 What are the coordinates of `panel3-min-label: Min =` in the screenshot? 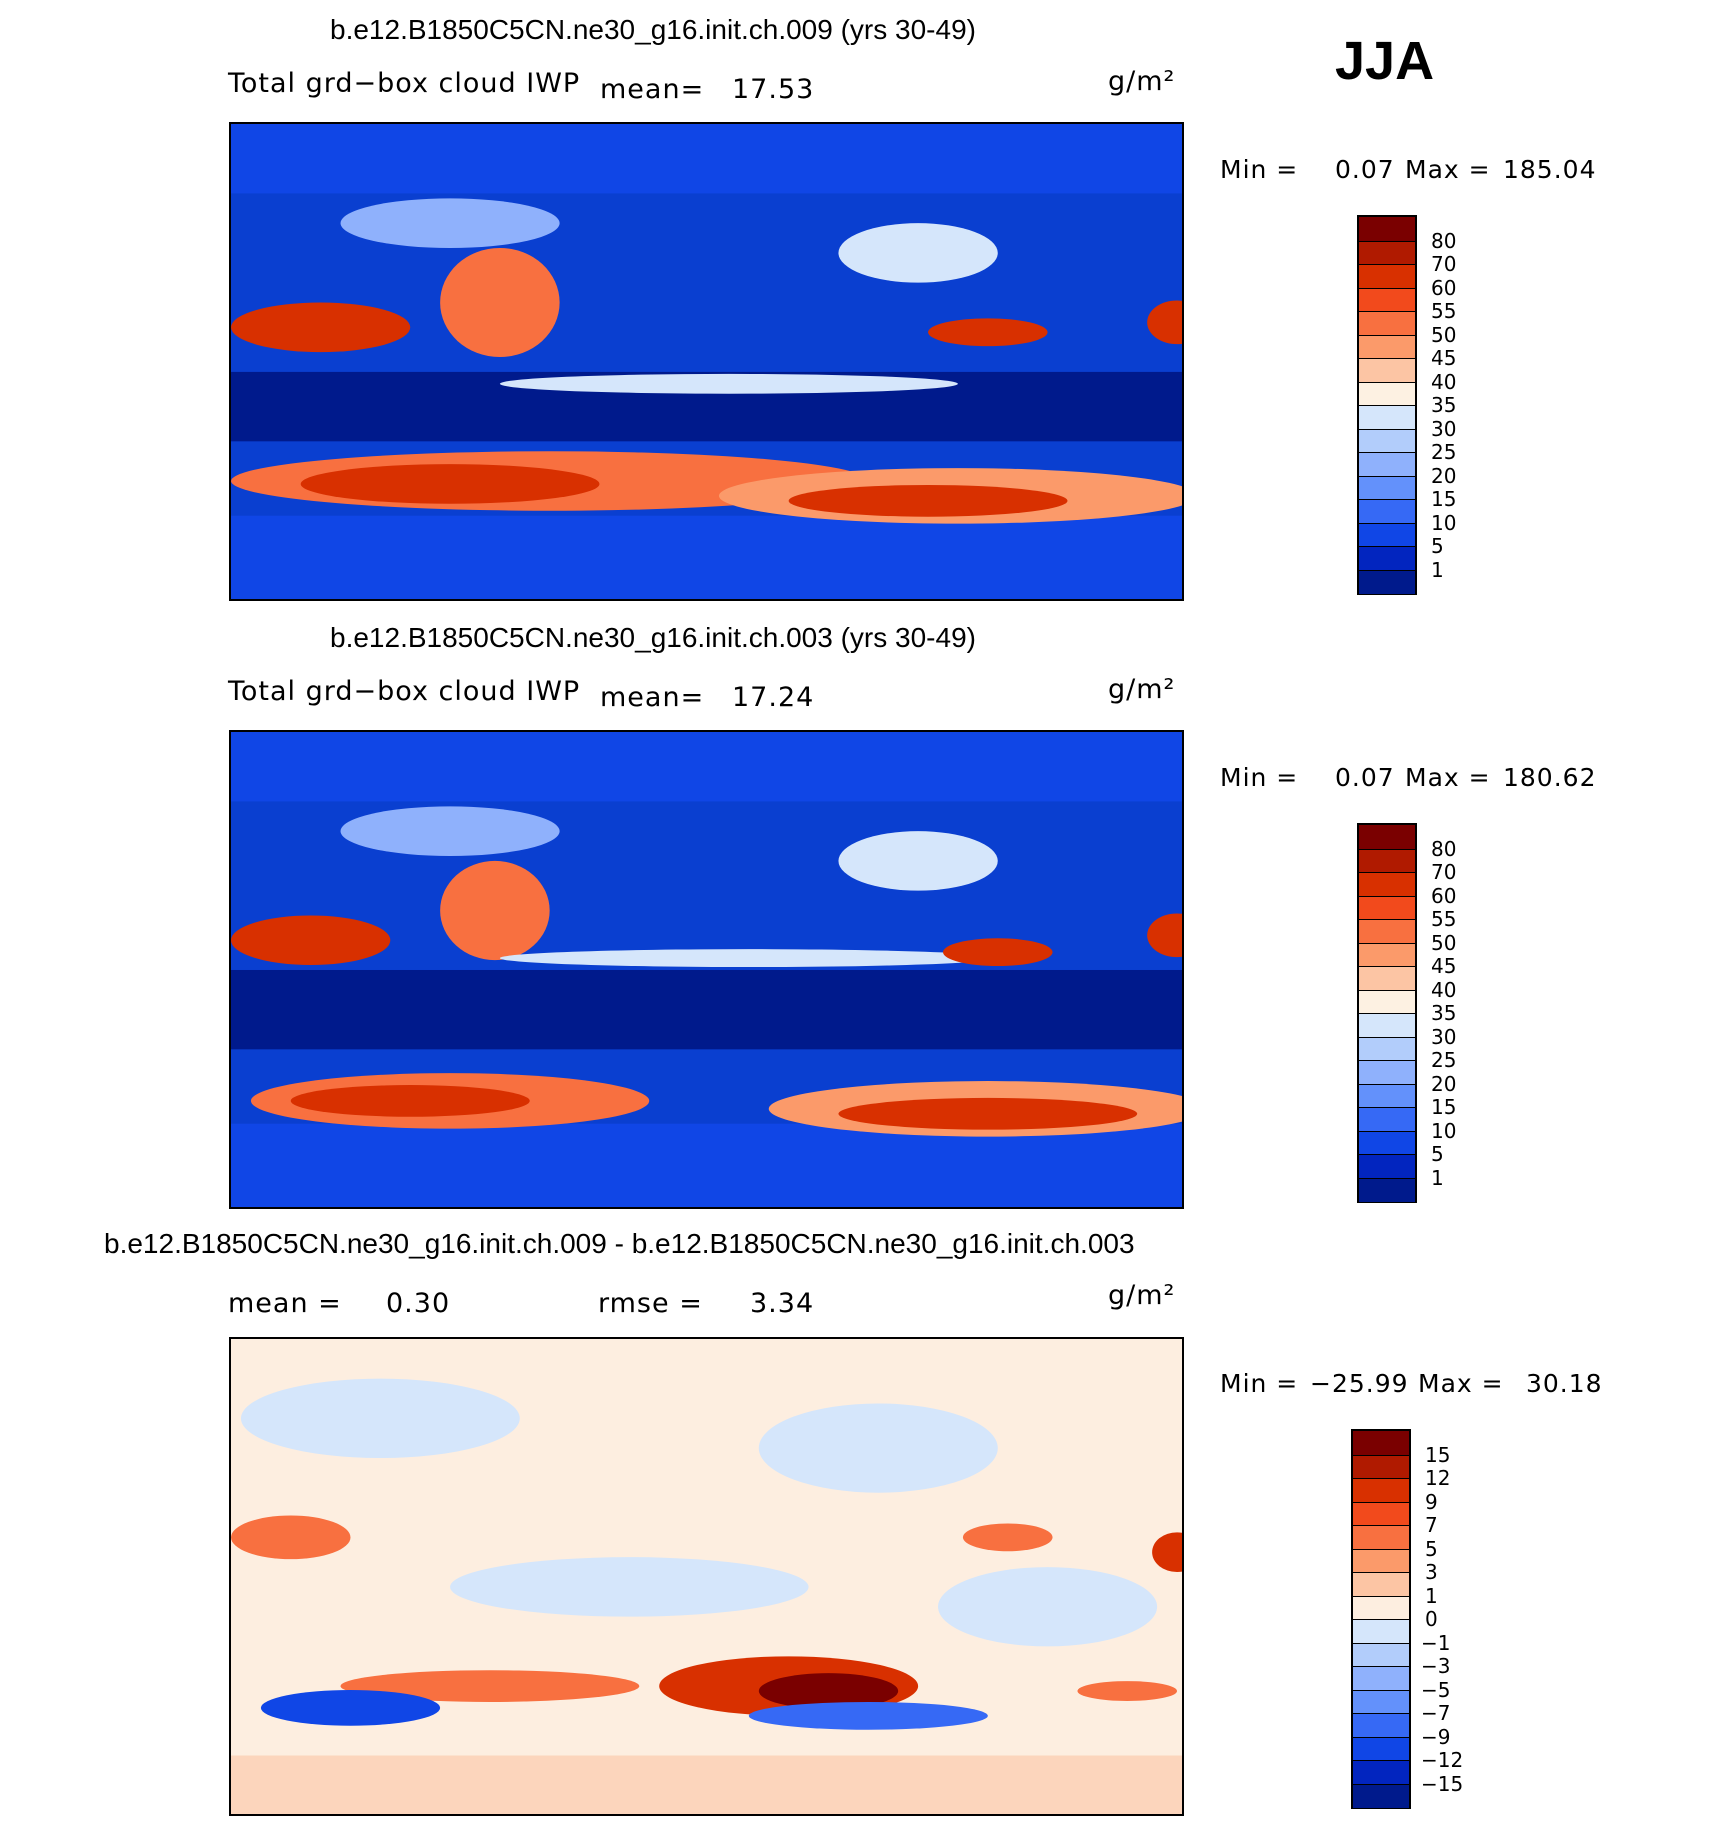 It's located at (1259, 1383).